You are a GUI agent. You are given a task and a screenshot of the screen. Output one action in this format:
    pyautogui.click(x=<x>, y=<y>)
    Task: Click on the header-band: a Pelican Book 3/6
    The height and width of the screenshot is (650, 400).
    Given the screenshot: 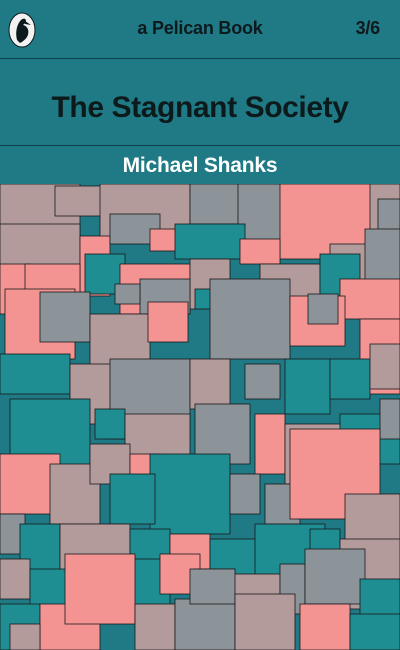 What is the action you would take?
    pyautogui.click(x=200, y=29)
    